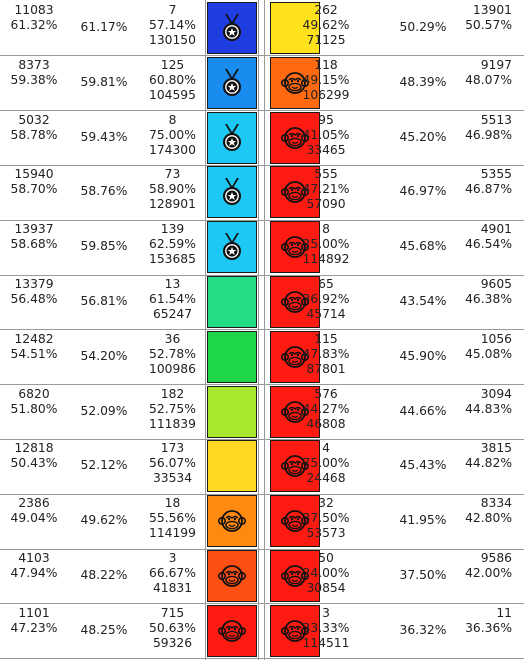  What do you see at coordinates (326, 573) in the screenshot?
I see `right-pct: 24.00%` at bounding box center [326, 573].